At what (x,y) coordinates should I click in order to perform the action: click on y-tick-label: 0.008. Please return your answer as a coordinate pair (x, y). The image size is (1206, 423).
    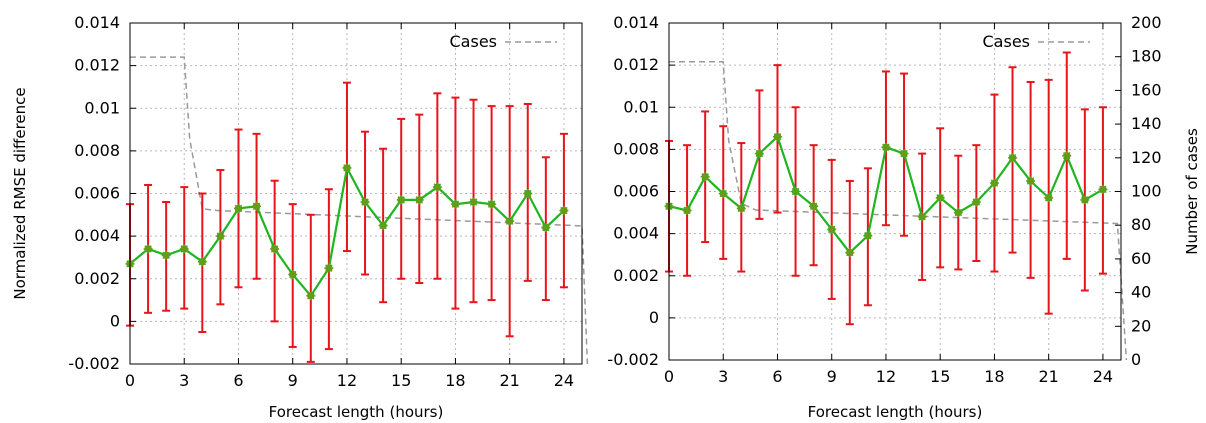
    Looking at the image, I should click on (636, 148).